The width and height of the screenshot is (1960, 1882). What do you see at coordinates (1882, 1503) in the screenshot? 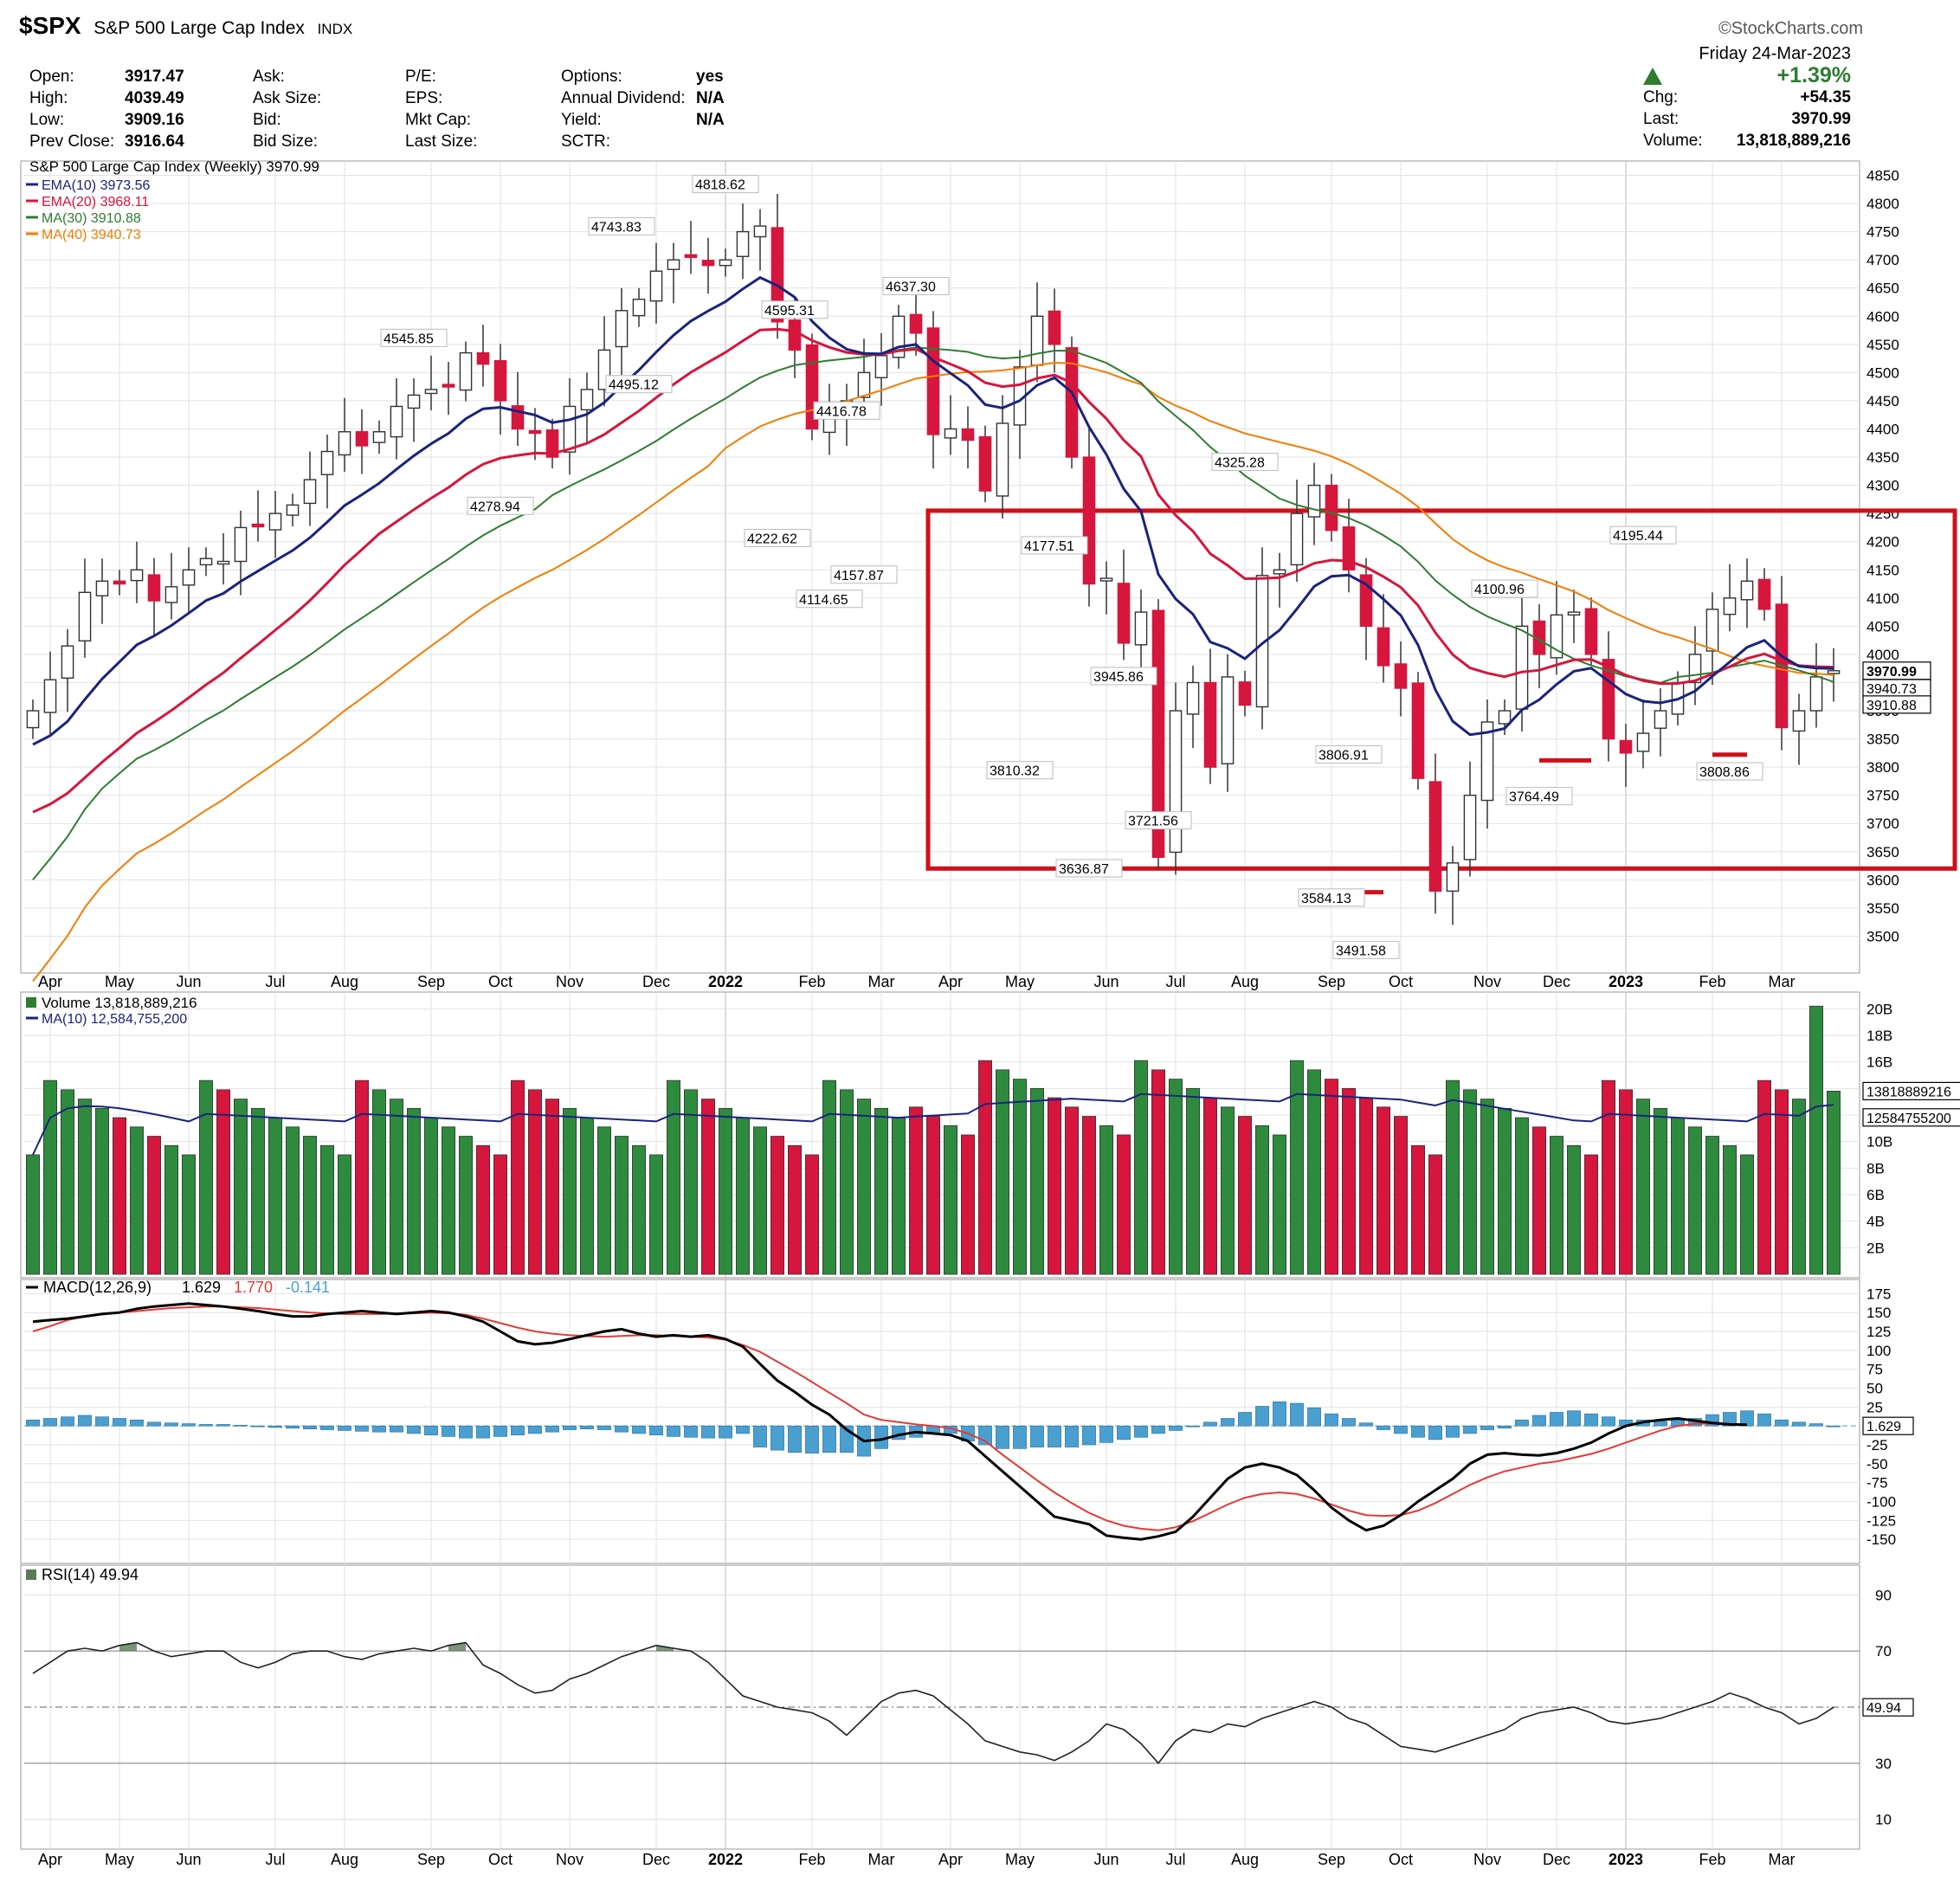
I see `macd-tick-label: -100` at bounding box center [1882, 1503].